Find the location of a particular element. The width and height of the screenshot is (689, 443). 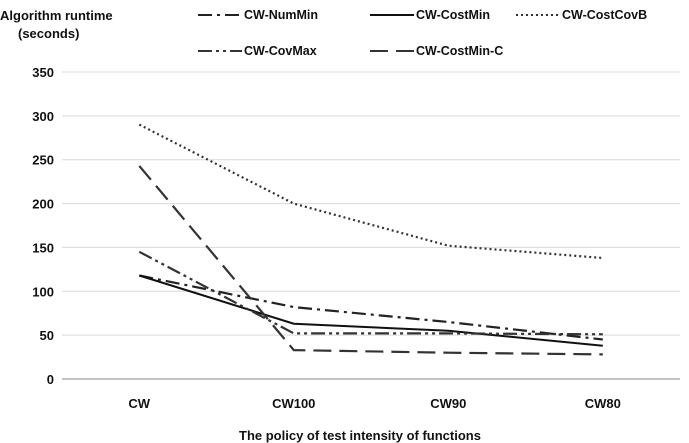

legend-label-cw-costmin-c: CW-CostMin-C is located at coordinates (459, 51).